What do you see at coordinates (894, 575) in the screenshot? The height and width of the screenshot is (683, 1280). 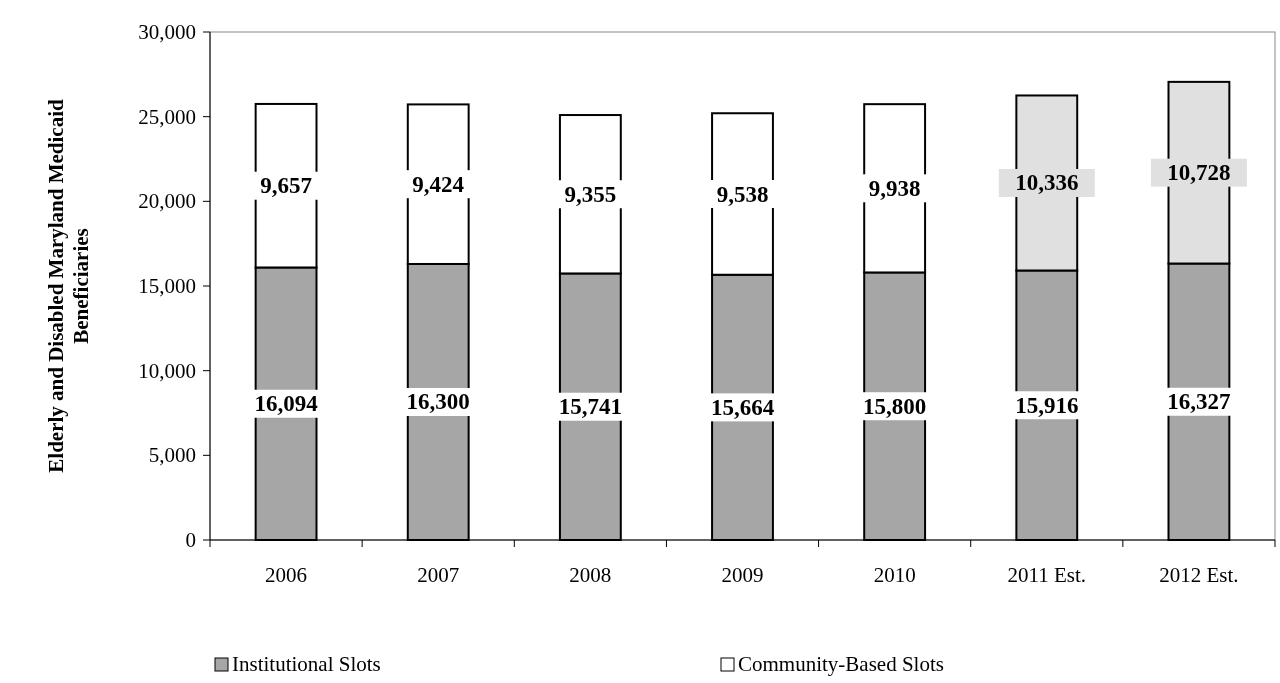 I see `x-tick-label: 2010` at bounding box center [894, 575].